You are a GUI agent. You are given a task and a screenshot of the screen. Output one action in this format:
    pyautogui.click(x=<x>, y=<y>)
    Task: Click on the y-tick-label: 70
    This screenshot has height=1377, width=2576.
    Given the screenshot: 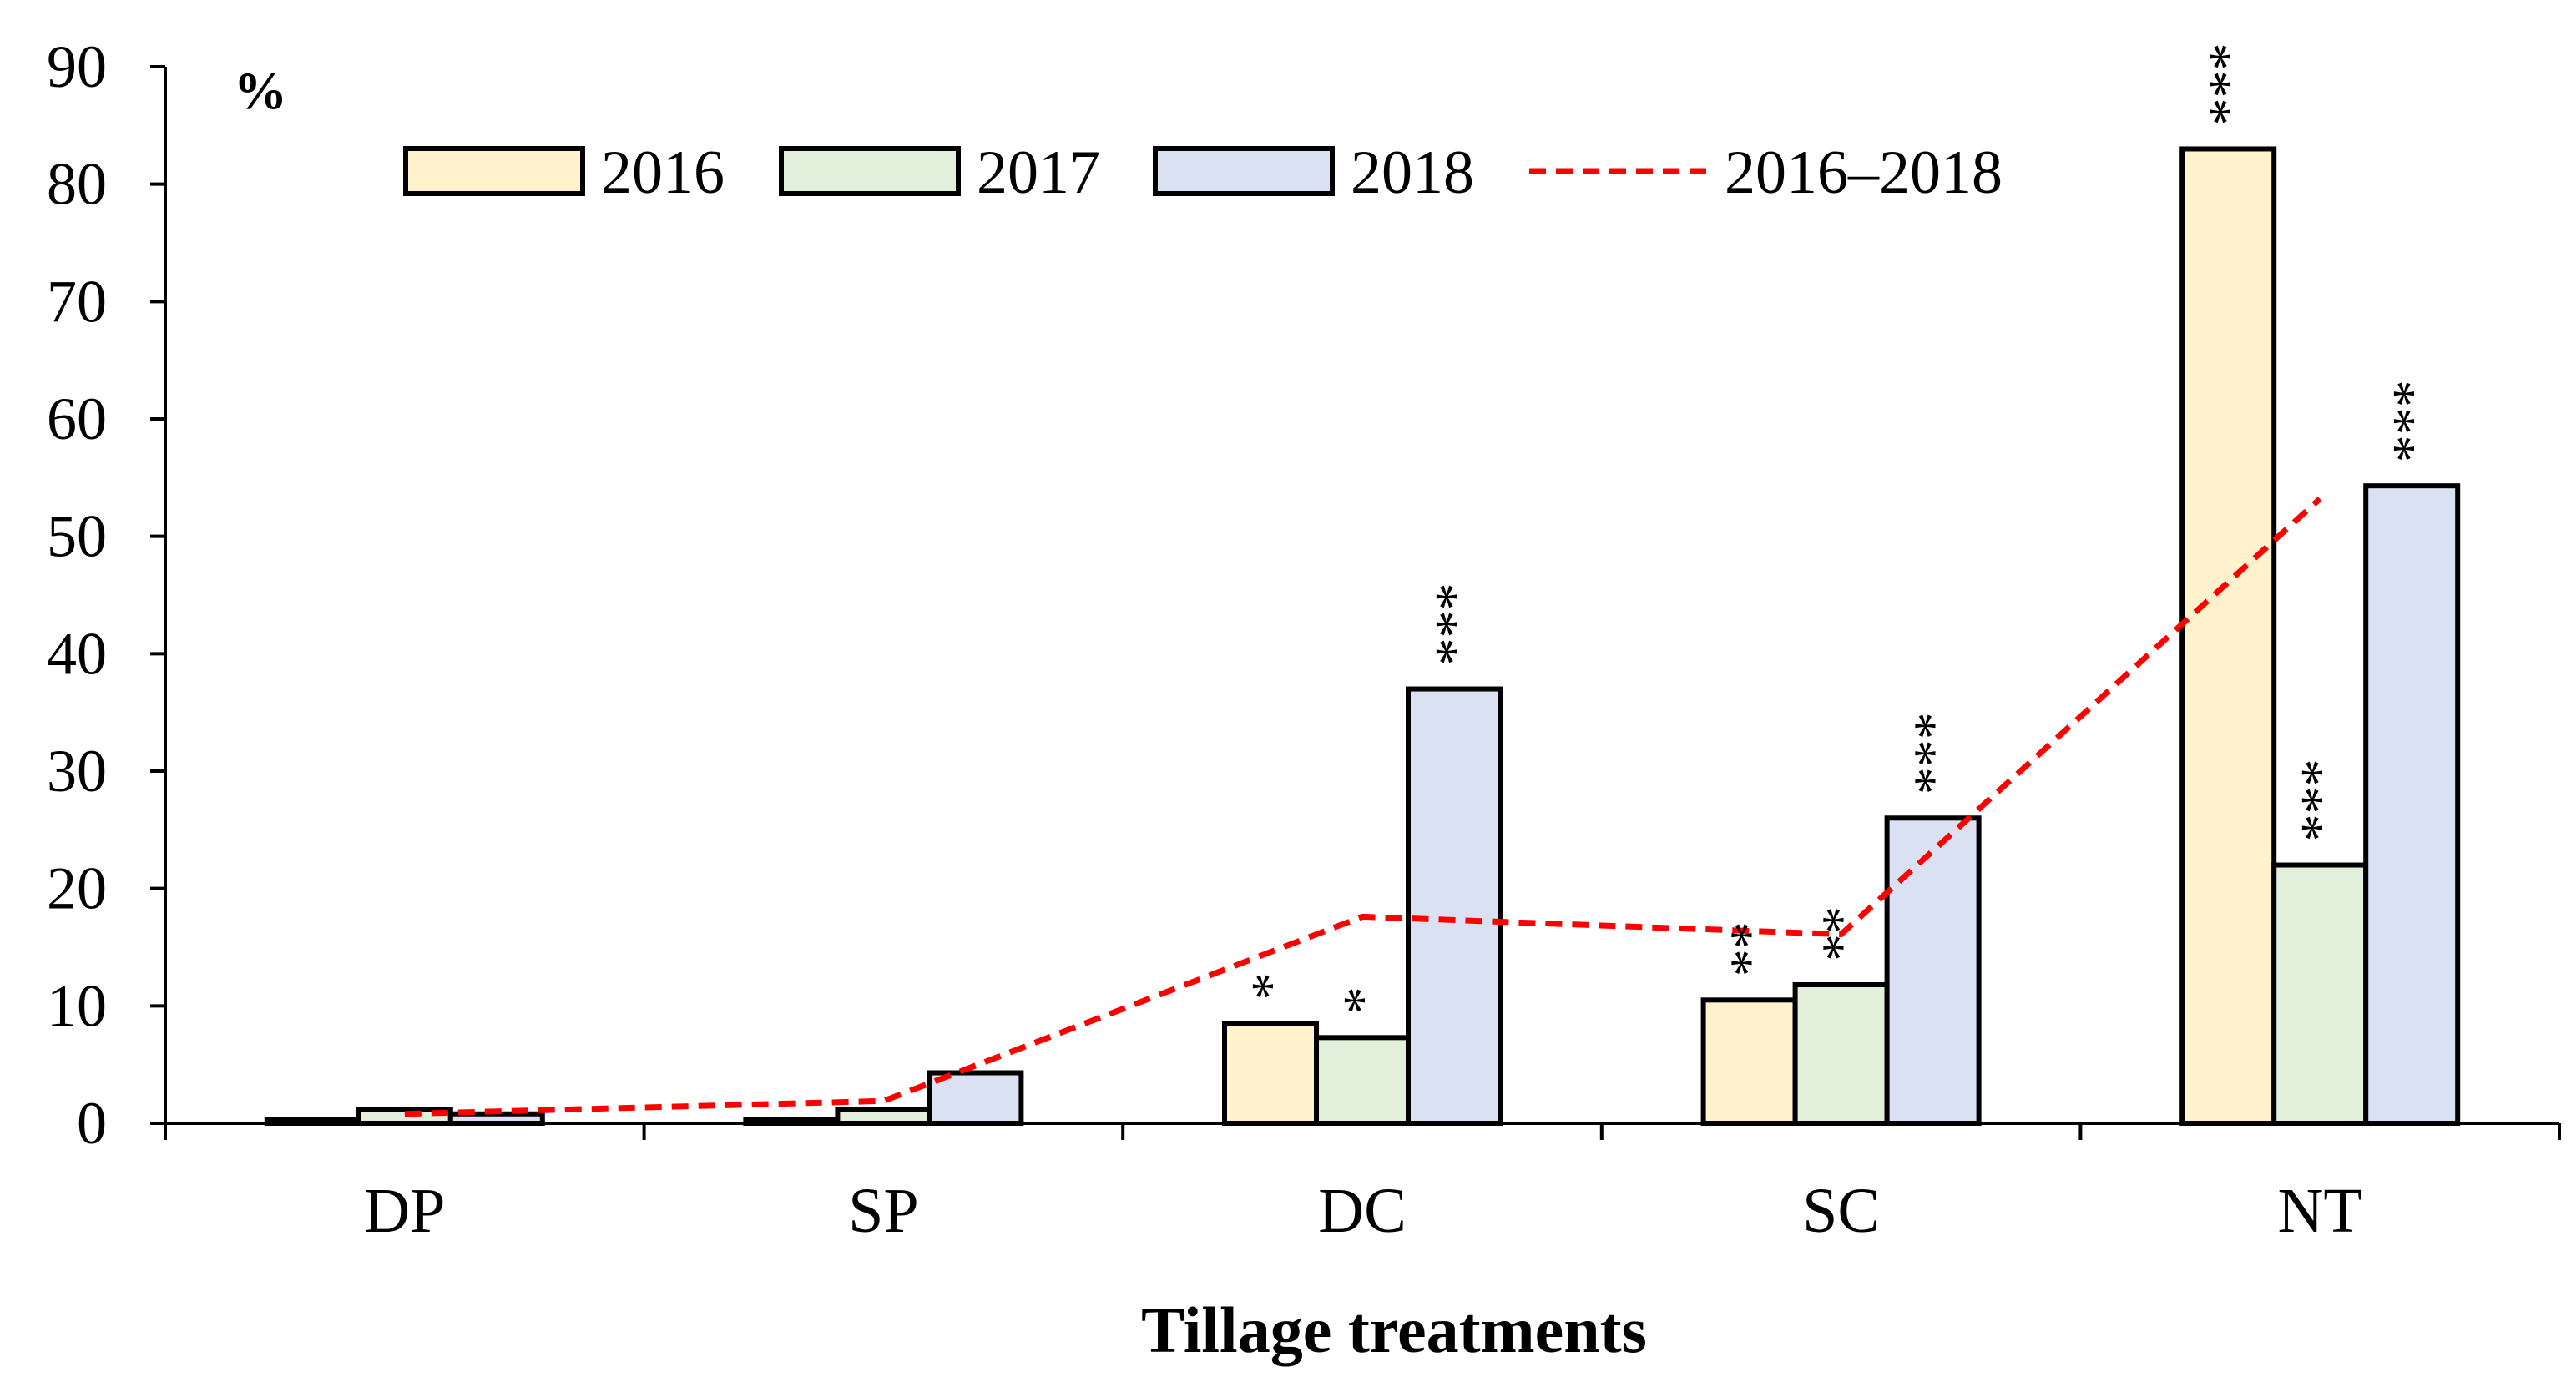 What is the action you would take?
    pyautogui.click(x=77, y=302)
    